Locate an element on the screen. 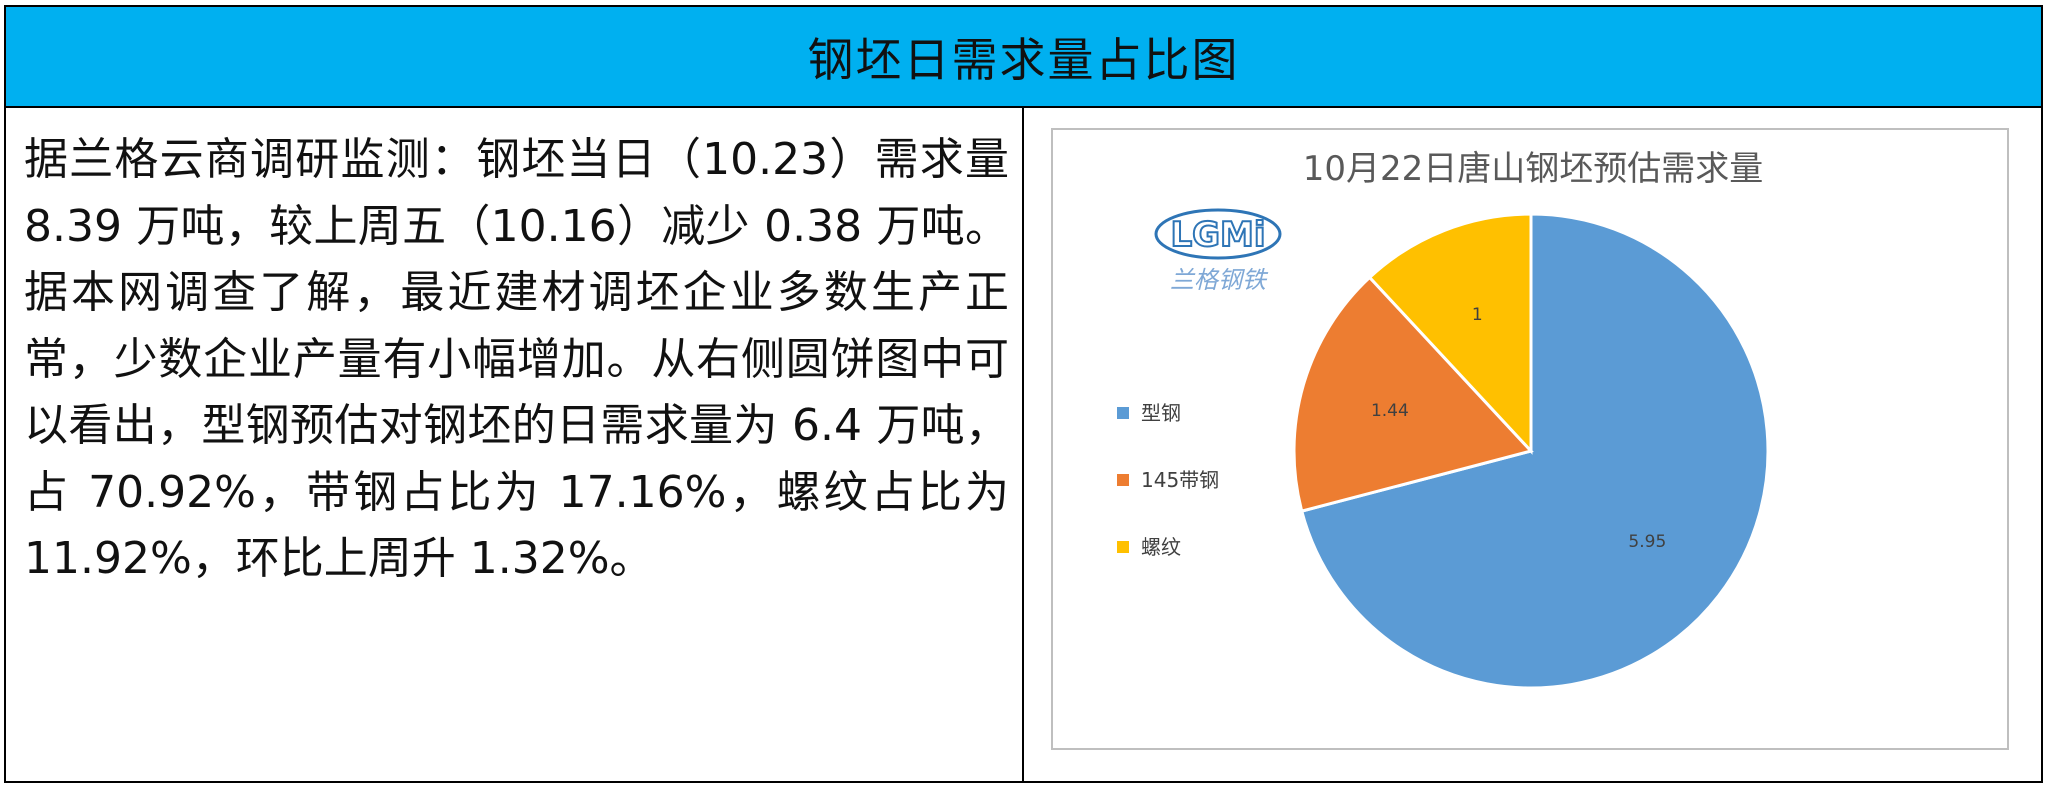 Image resolution: width=2048 pixels, height=790 pixels. pie-data-label-3: 1 is located at coordinates (1477, 315).